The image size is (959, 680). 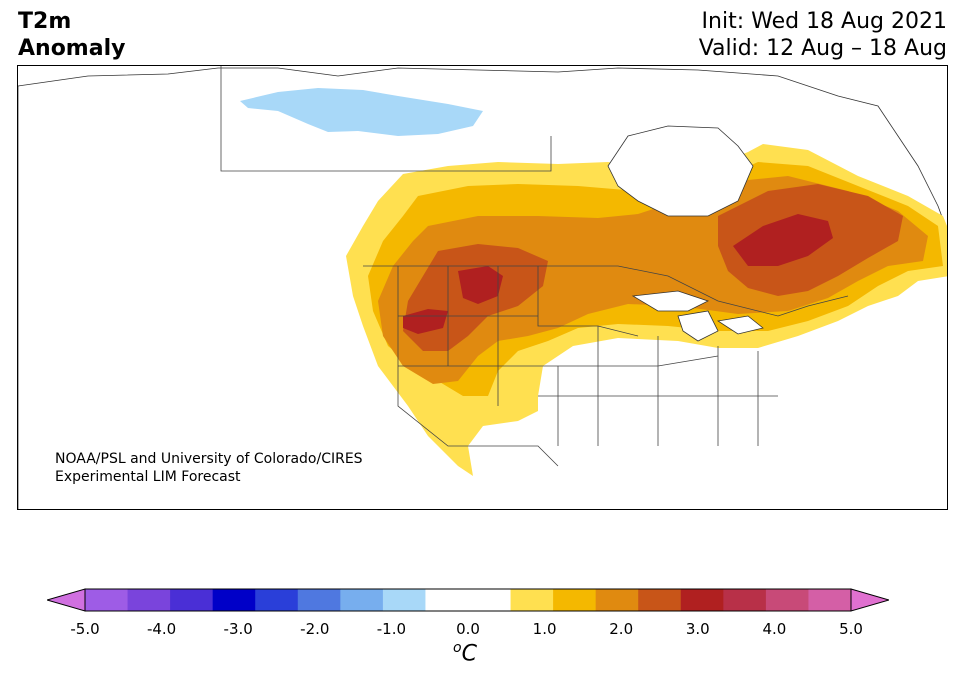 I want to click on init-date: Init: Wed 18 Aug 2021, so click(x=824, y=21).